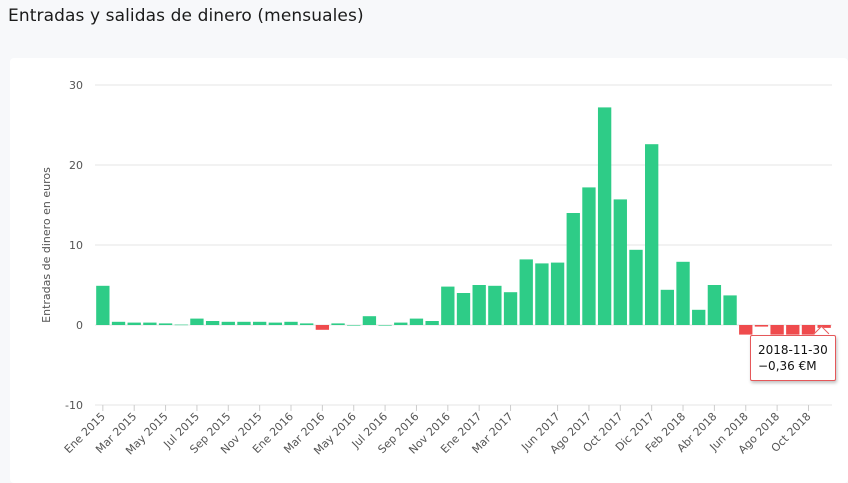 The width and height of the screenshot is (848, 483). I want to click on tooltip-date: 2018-11-30, so click(793, 350).